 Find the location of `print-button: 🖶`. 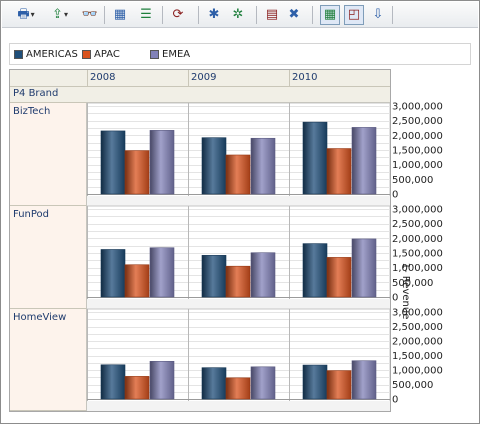

print-button: 🖶 is located at coordinates (26, 15).